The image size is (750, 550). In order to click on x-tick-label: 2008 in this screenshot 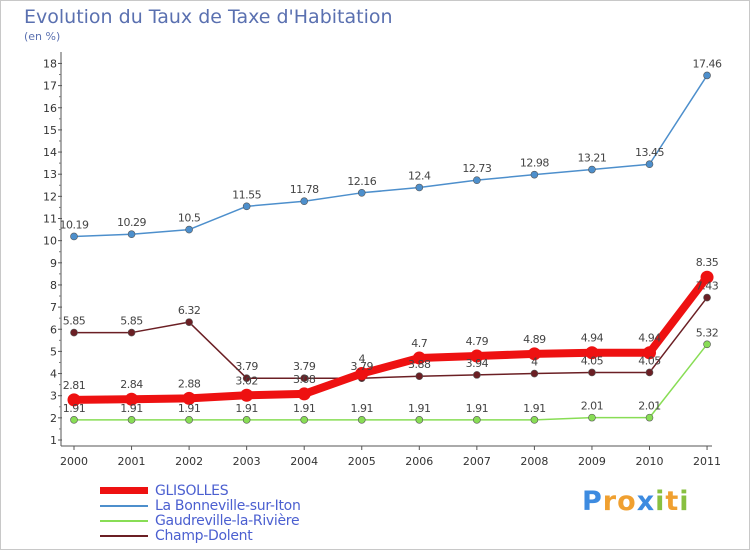, I will do `click(534, 461)`.